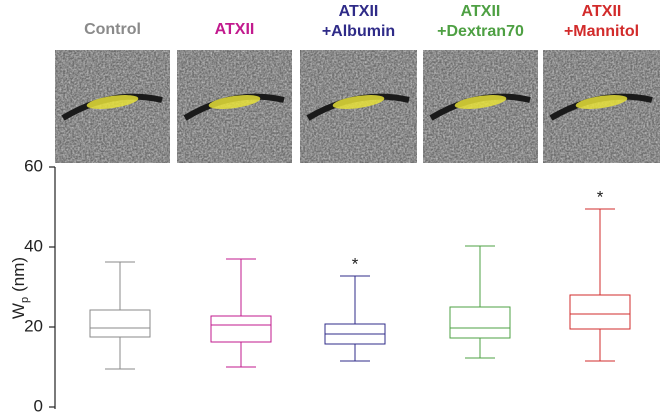 The height and width of the screenshot is (417, 664). What do you see at coordinates (33, 325) in the screenshot?
I see `y-tick-label: 20` at bounding box center [33, 325].